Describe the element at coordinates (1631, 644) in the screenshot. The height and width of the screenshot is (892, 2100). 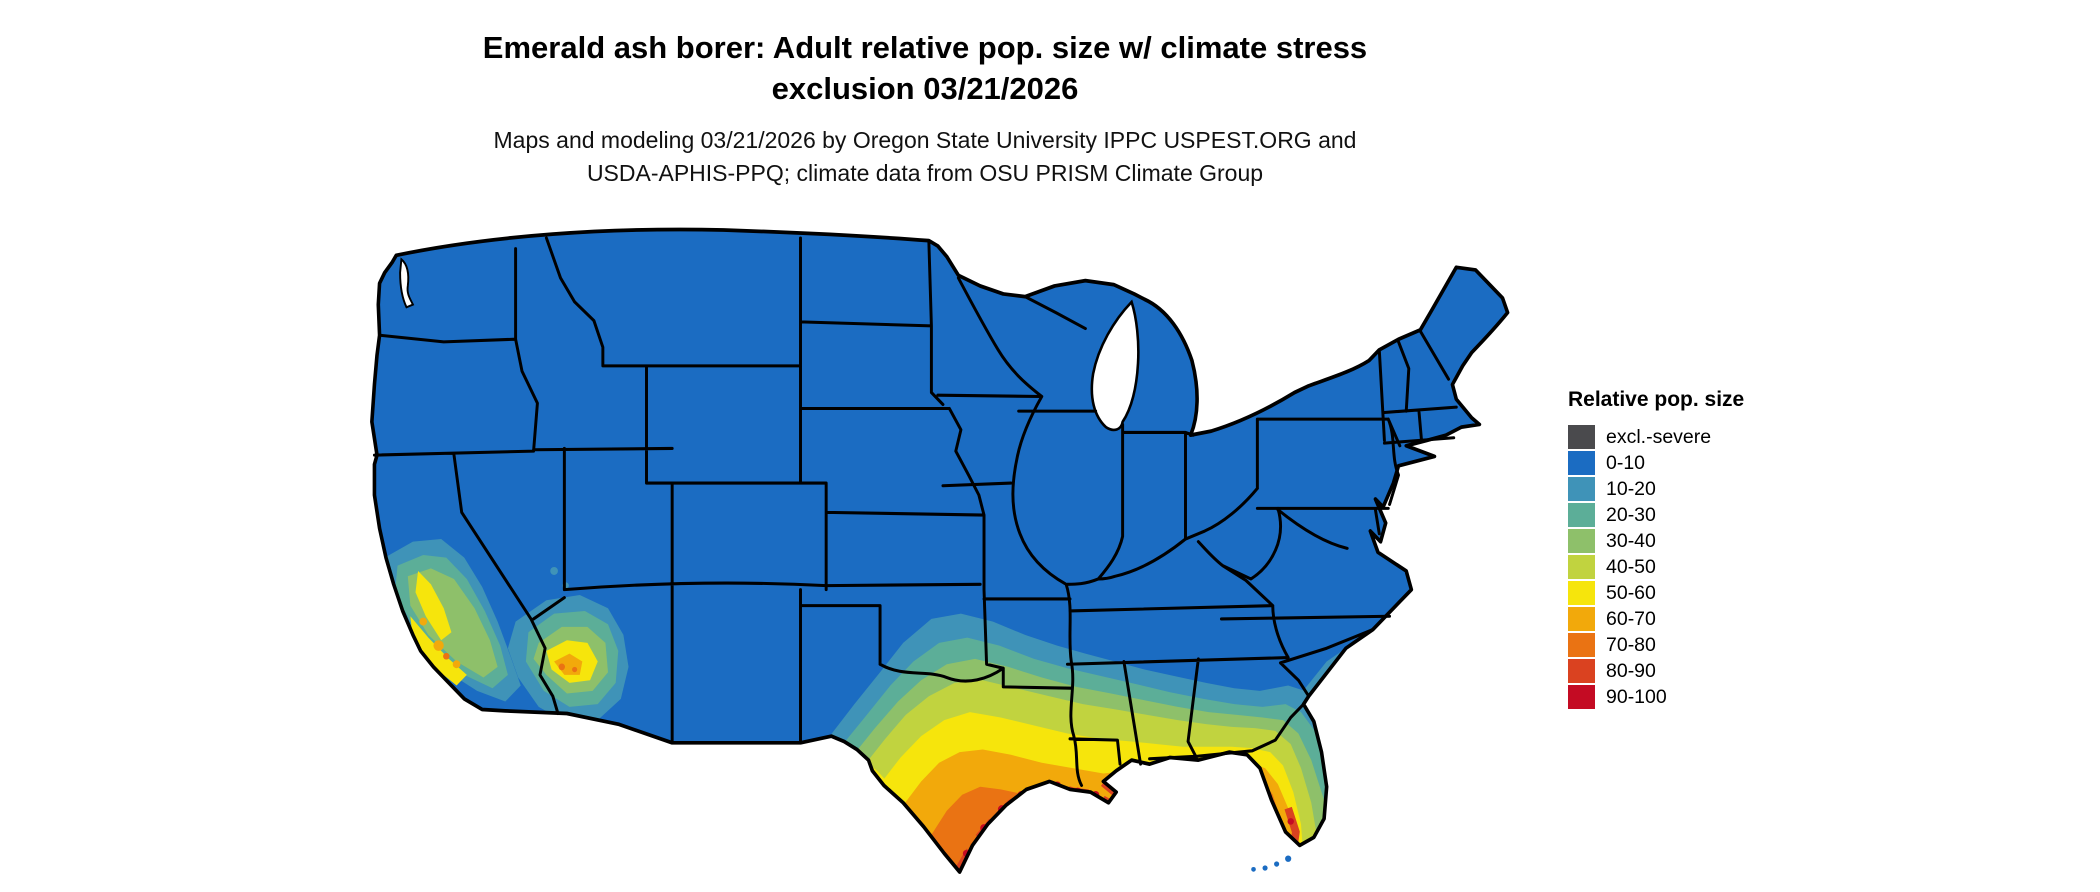
I see `legend-label: 70-80` at that location.